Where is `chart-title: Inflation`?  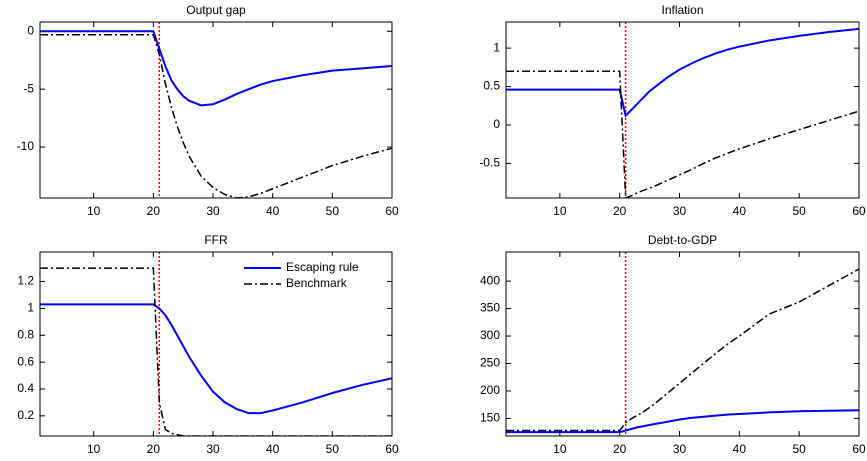 chart-title: Inflation is located at coordinates (682, 10).